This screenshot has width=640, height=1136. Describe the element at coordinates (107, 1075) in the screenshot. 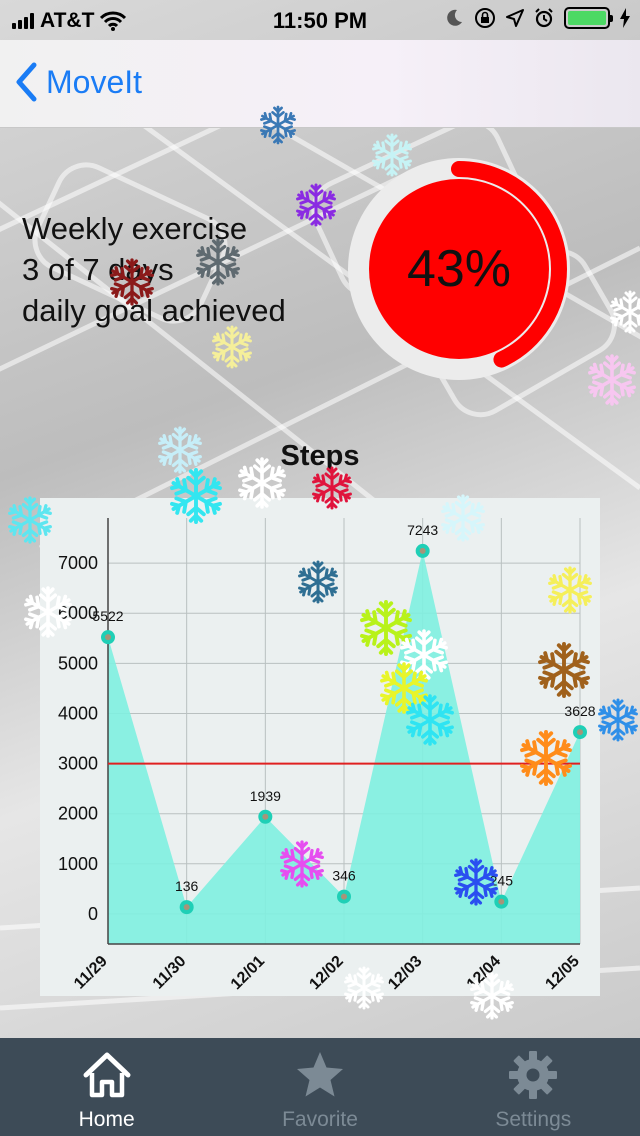

I see `home-icon` at that location.